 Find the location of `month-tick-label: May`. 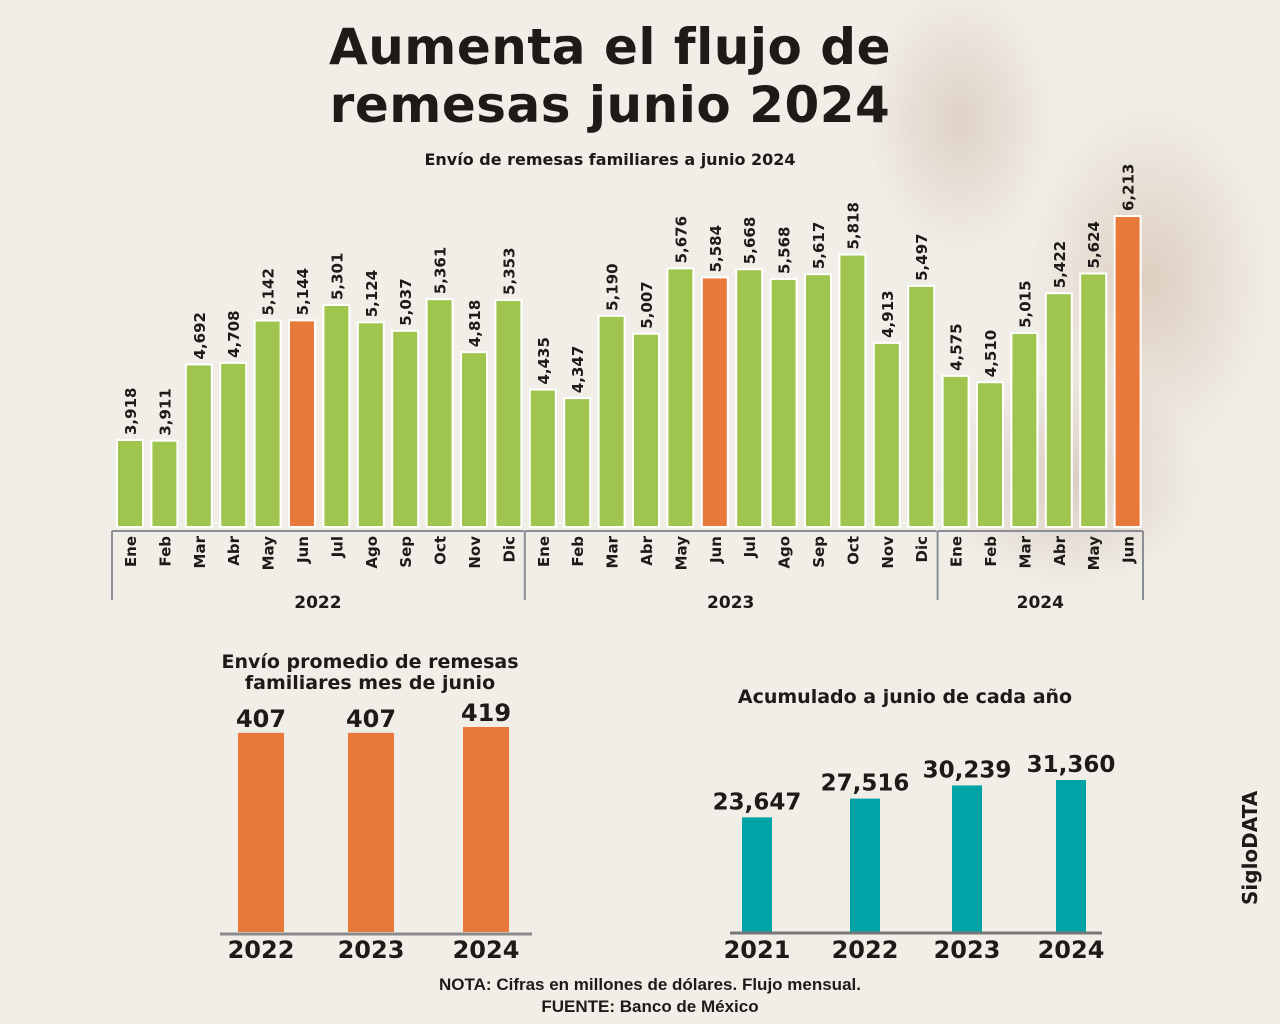

month-tick-label: May is located at coordinates (681, 553).